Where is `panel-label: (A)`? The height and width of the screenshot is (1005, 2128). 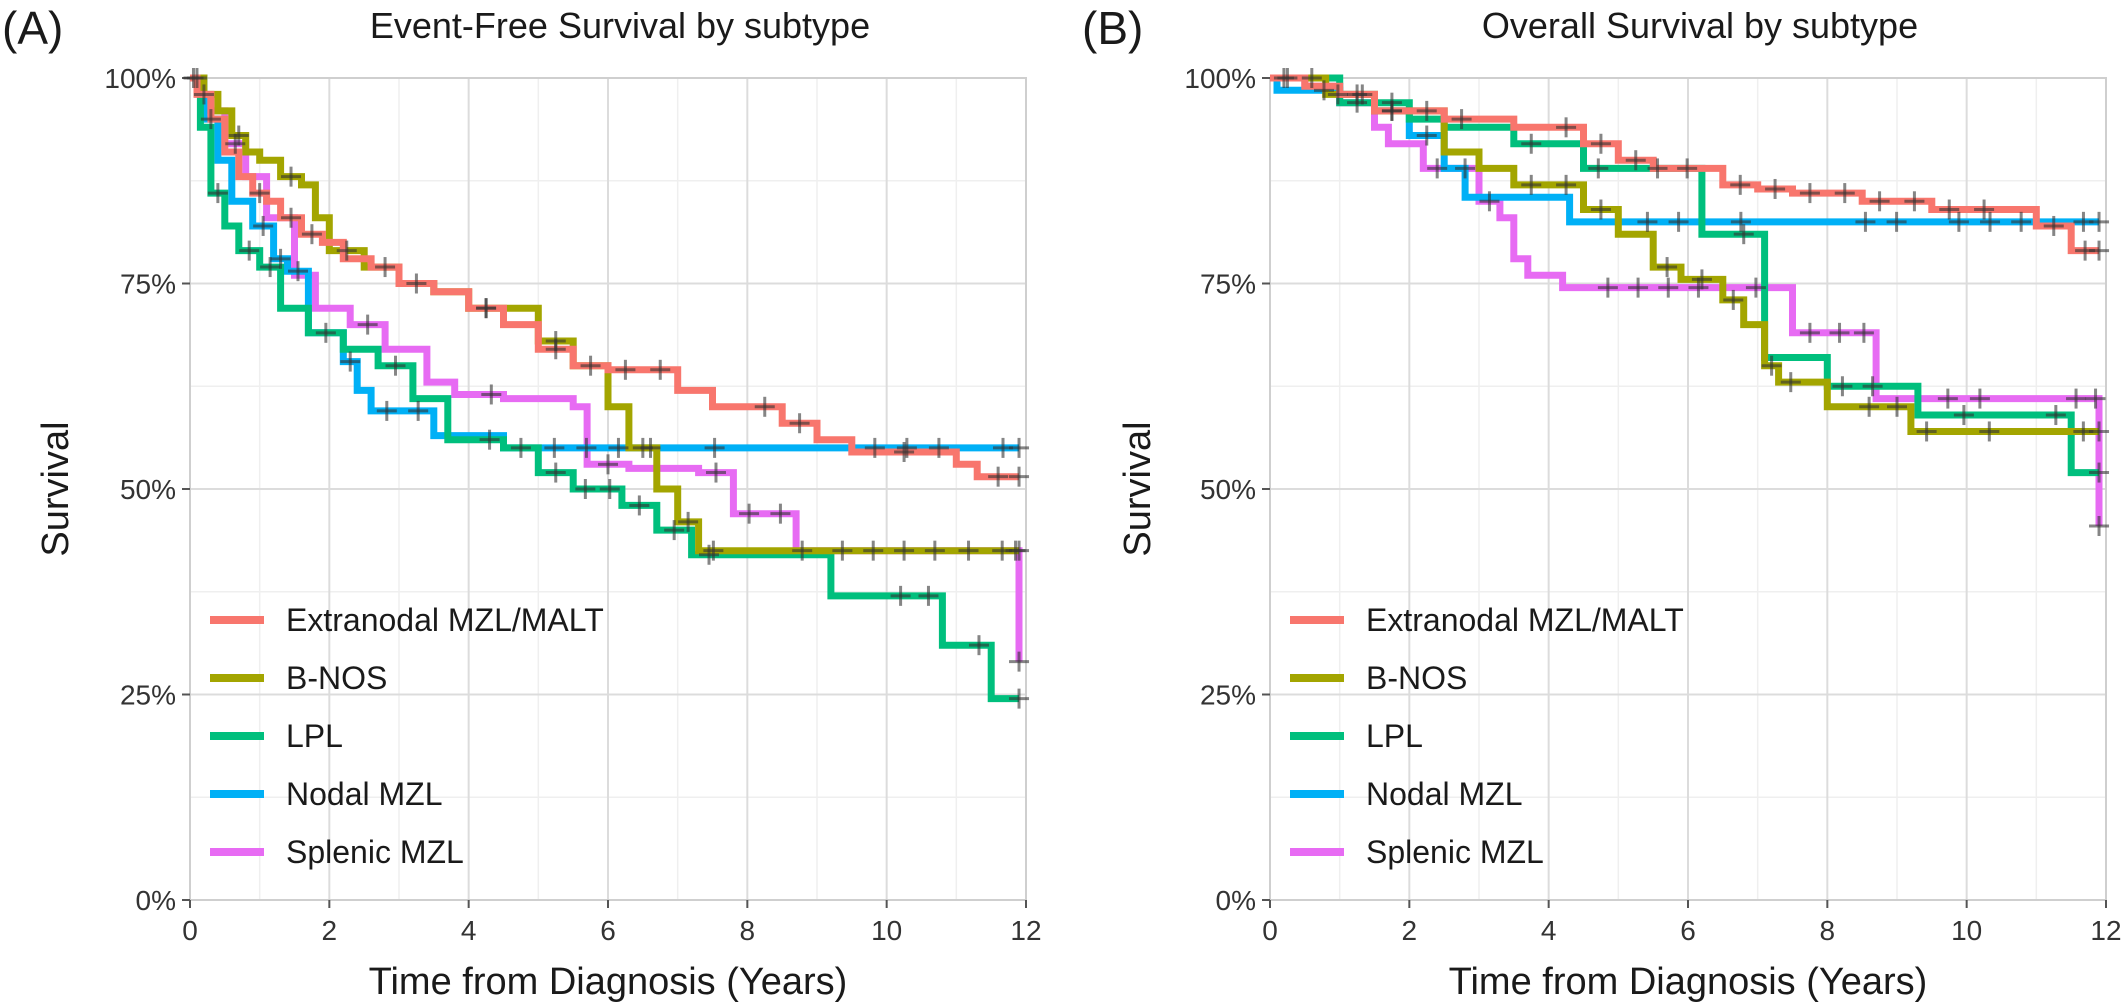
panel-label: (A) is located at coordinates (32, 28).